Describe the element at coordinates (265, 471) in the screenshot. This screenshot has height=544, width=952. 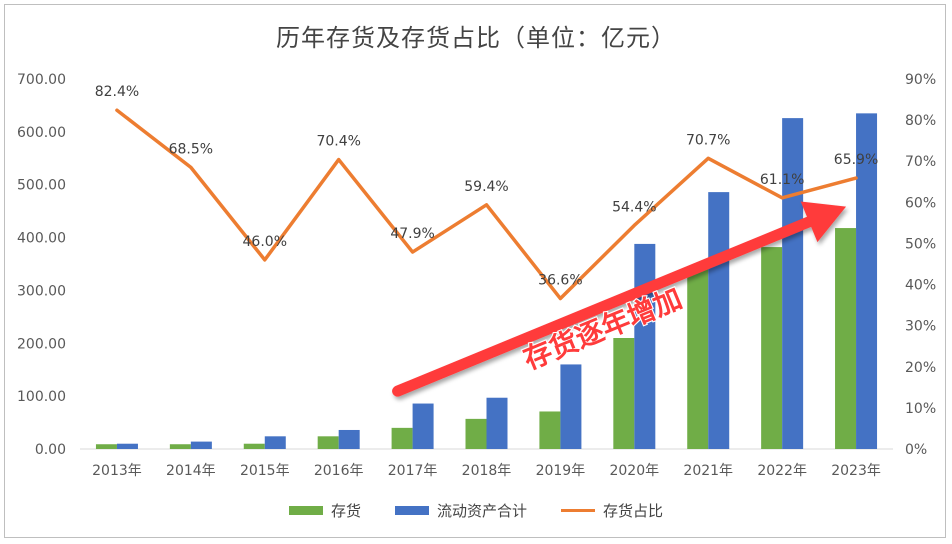
I see `x-tick-label: 2015年` at that location.